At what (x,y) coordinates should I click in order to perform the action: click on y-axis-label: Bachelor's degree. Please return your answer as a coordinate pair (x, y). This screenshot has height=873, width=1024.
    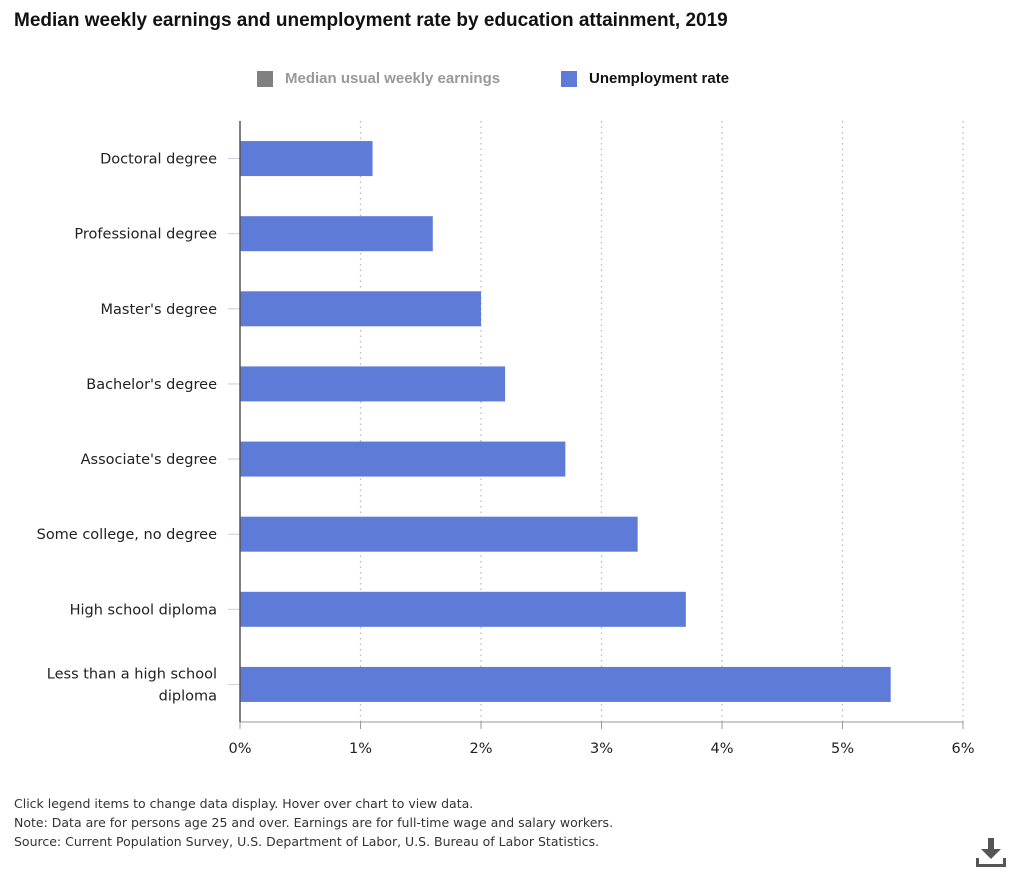
    Looking at the image, I should click on (151, 385).